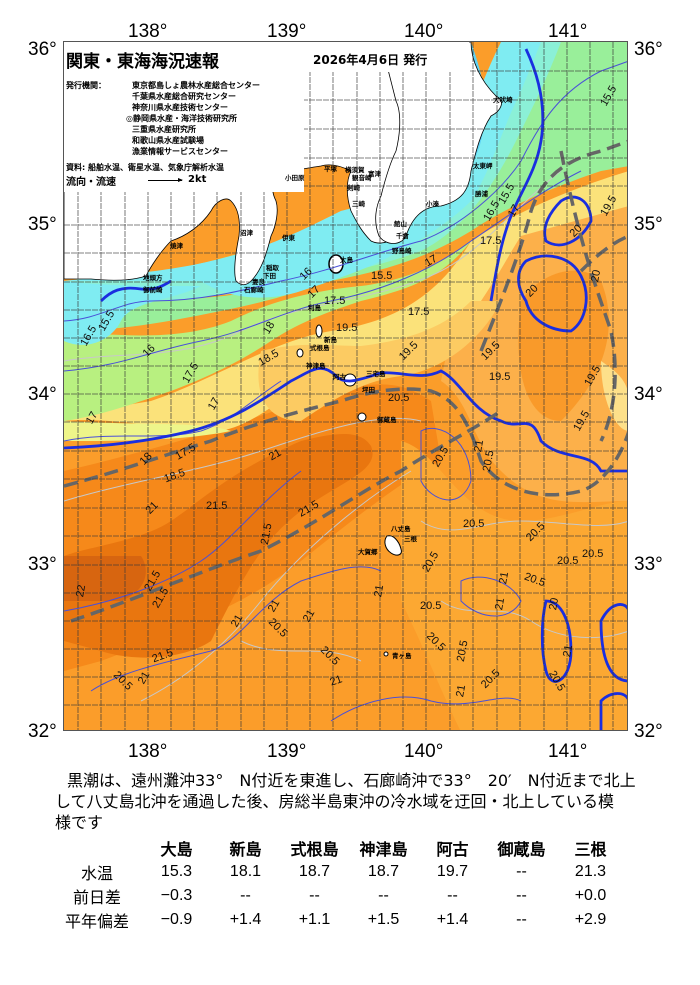 The height and width of the screenshot is (985, 700). What do you see at coordinates (590, 871) in the screenshot?
I see `table-cell: 21.3` at bounding box center [590, 871].